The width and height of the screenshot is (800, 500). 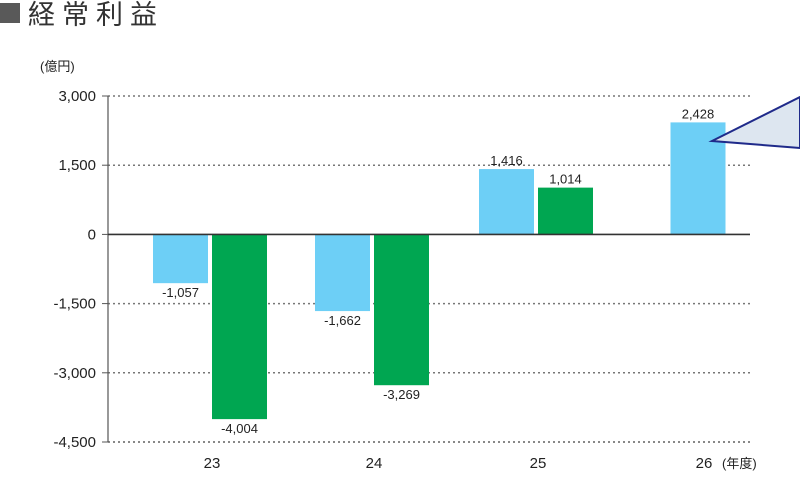 I want to click on x-tick-label-23: 23, so click(x=212, y=463).